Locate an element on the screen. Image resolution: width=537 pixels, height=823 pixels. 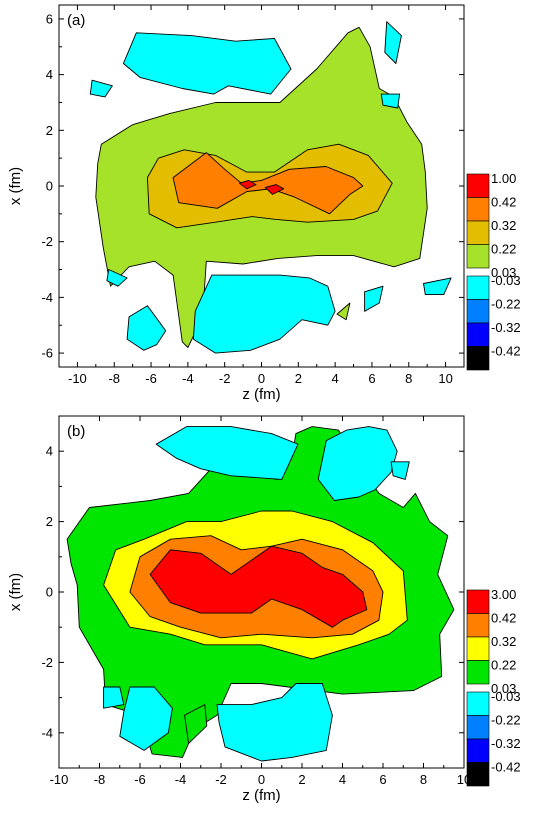
x-axis-label-a: z (fm) is located at coordinates (261, 394).